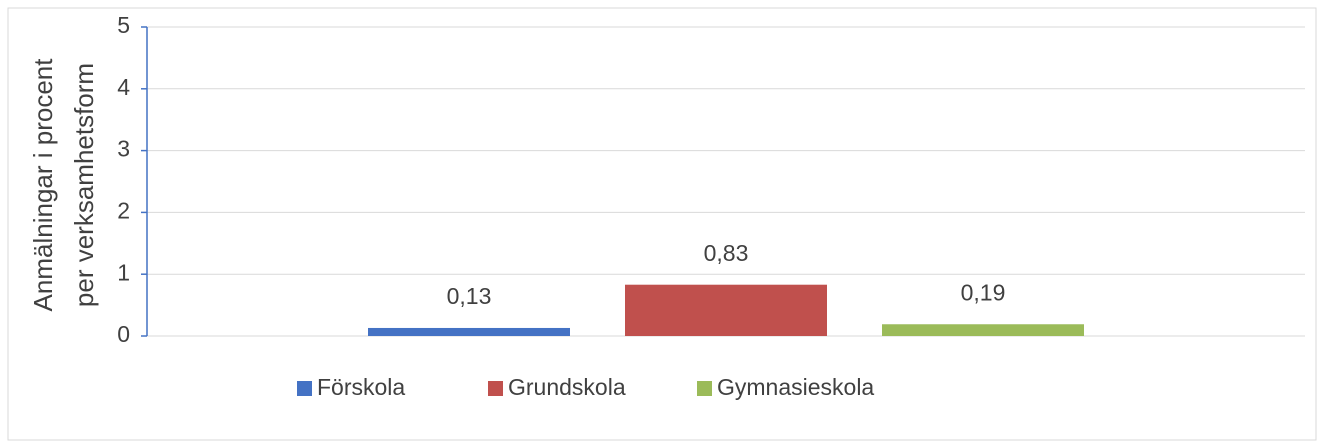 This screenshot has height=443, width=1320. Describe the element at coordinates (123, 87) in the screenshot. I see `y-tick-label: 4` at that location.